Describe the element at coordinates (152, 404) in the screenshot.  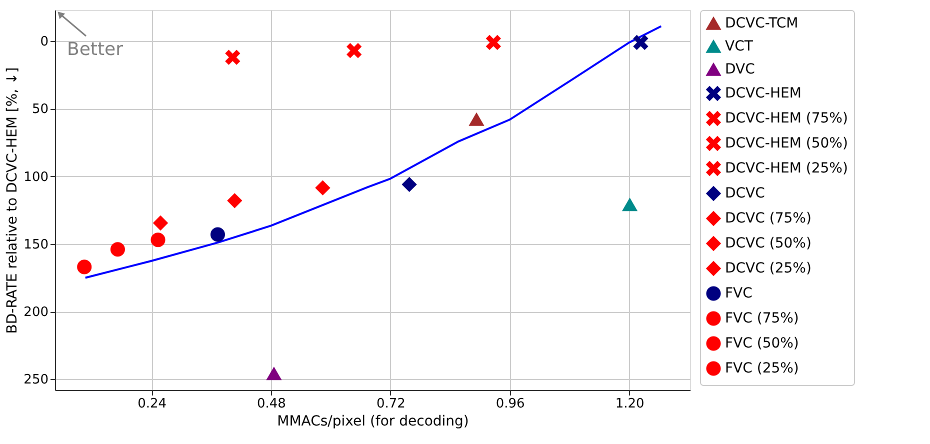
I see `x-tick-label: 0.24` at that location.